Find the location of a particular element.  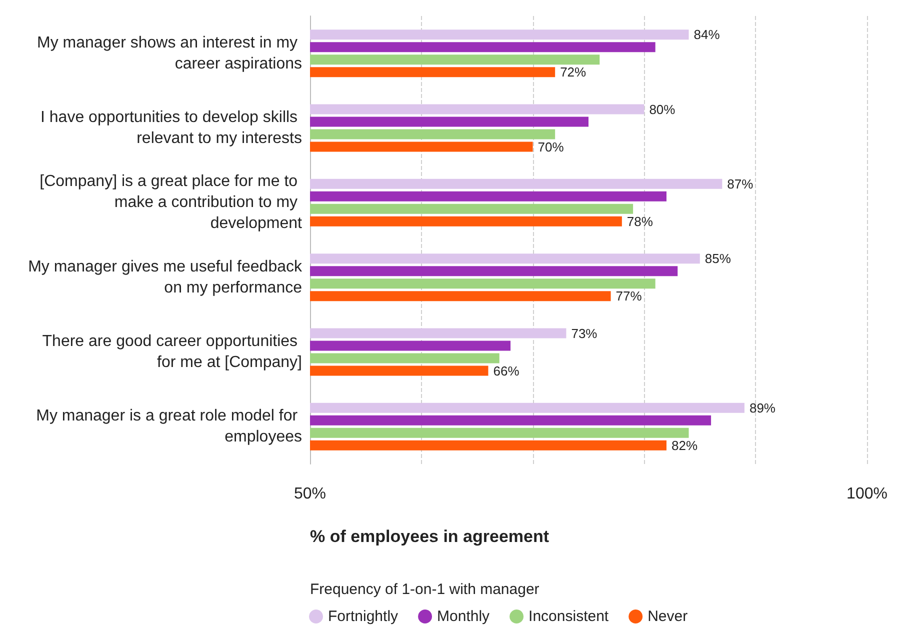

data-label: 78% is located at coordinates (640, 221).